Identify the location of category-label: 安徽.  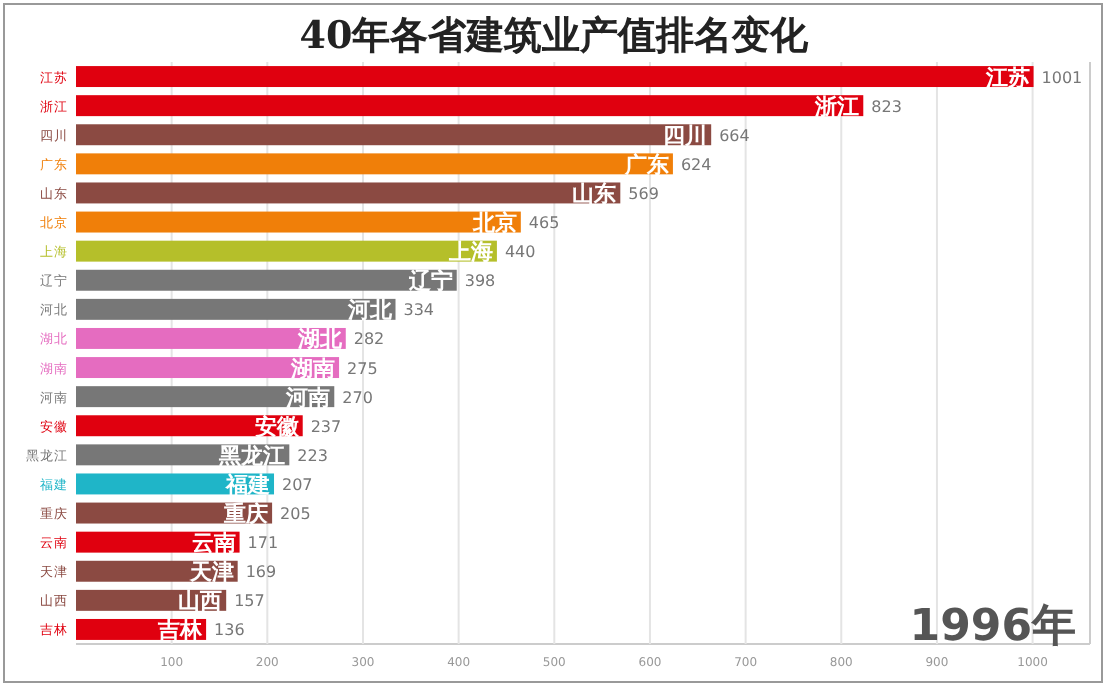
(276, 426).